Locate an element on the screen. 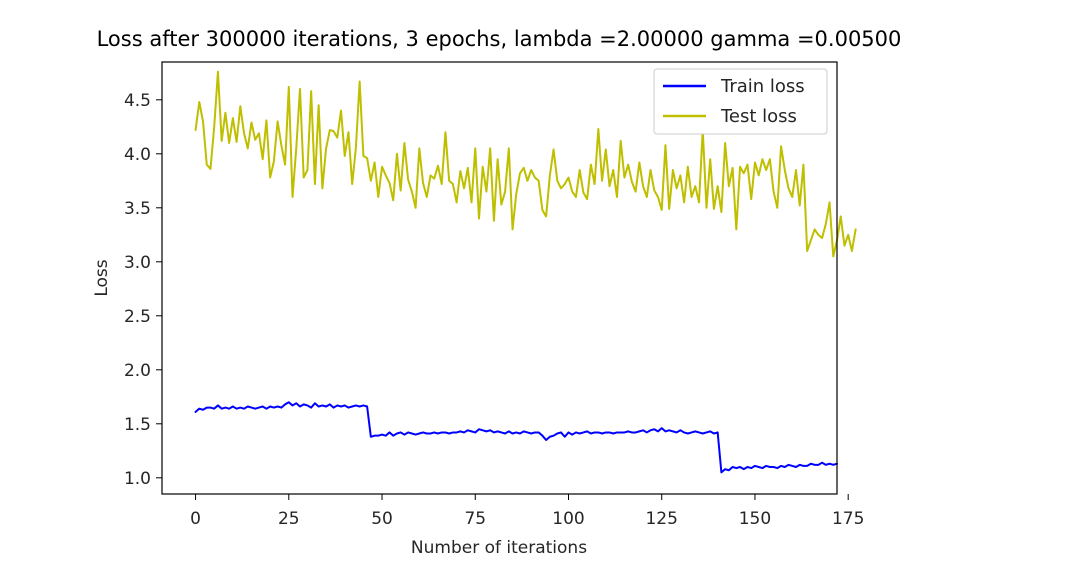  x-tick-label-100: 100 is located at coordinates (568, 519).